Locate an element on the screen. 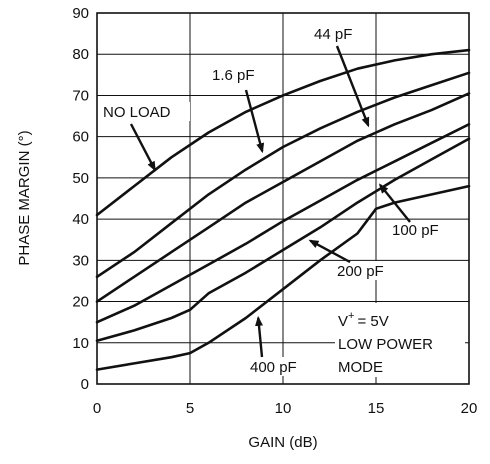 The width and height of the screenshot is (490, 464). label-44-pf-bg is located at coordinates (338, 33).